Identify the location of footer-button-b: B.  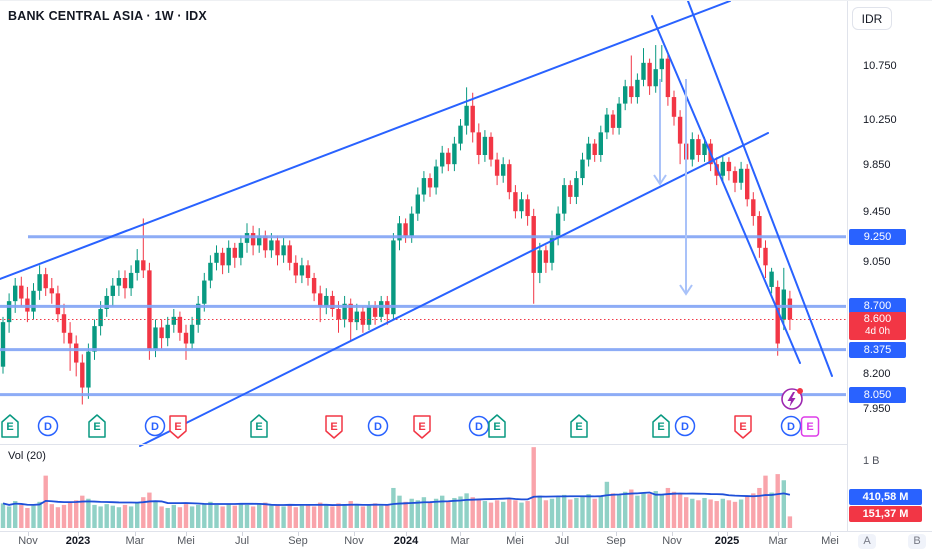
(917, 541).